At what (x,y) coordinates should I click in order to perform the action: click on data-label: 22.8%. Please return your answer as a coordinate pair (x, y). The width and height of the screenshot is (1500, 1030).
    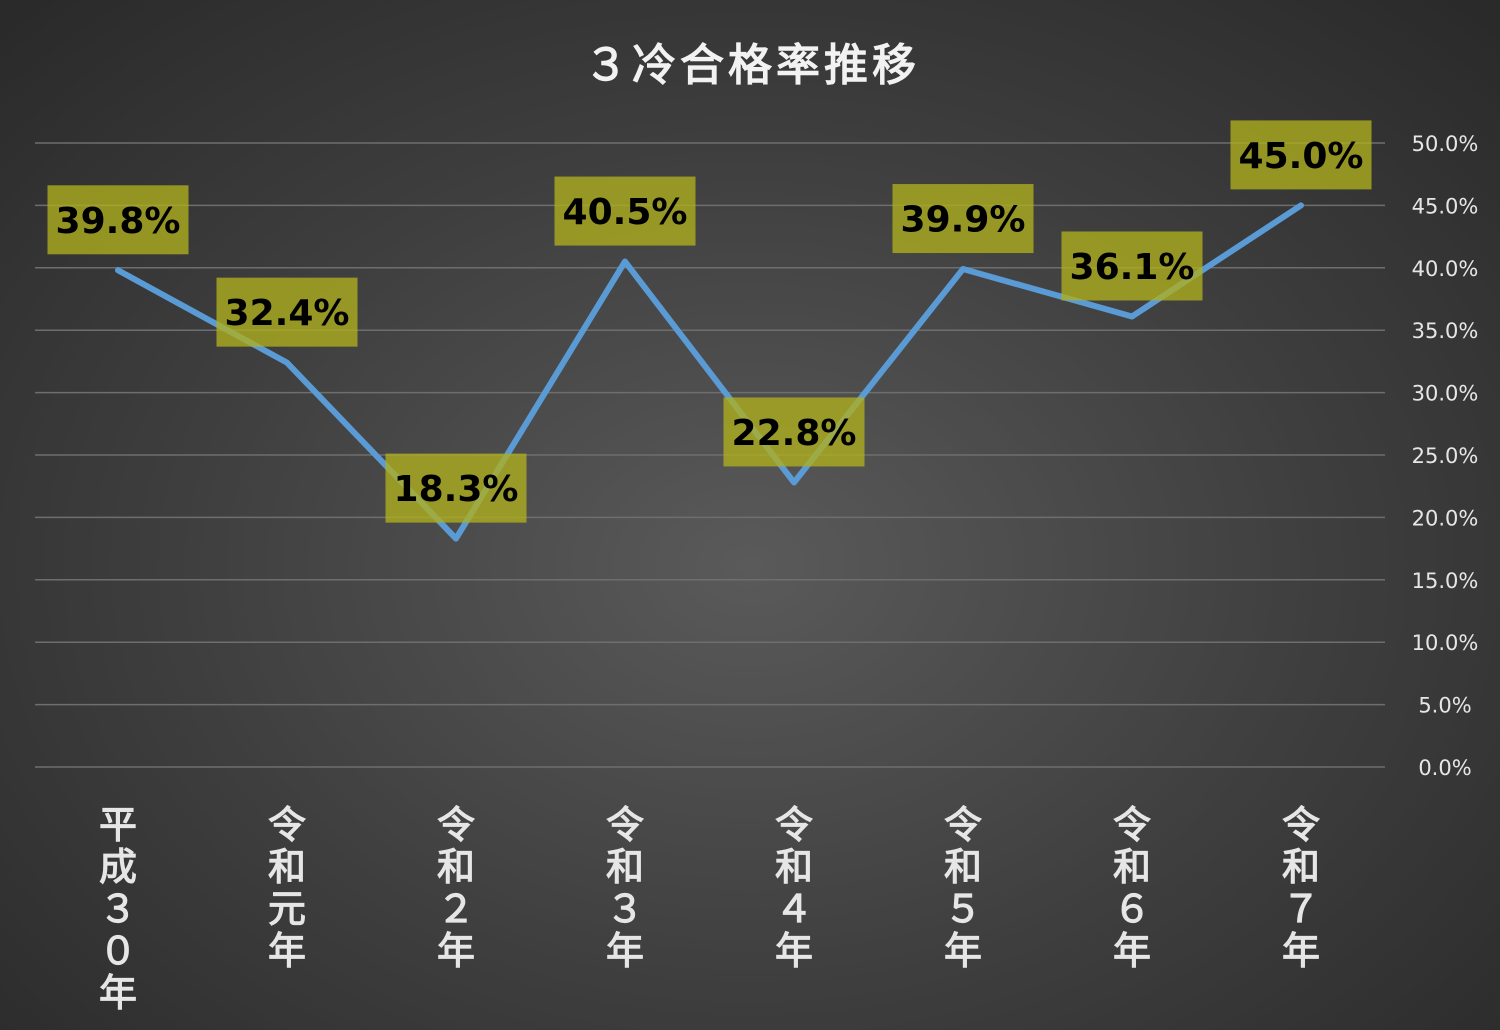
    Looking at the image, I should click on (794, 432).